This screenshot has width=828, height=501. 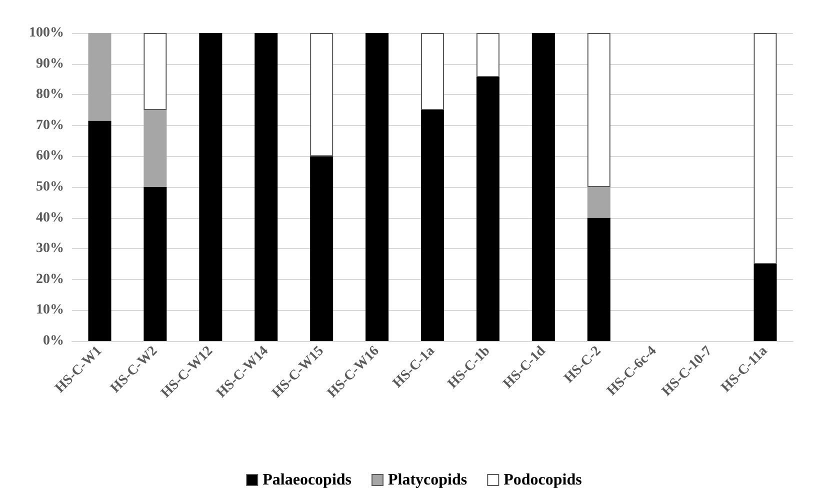 I want to click on legend-label: Podocopids, so click(x=543, y=480).